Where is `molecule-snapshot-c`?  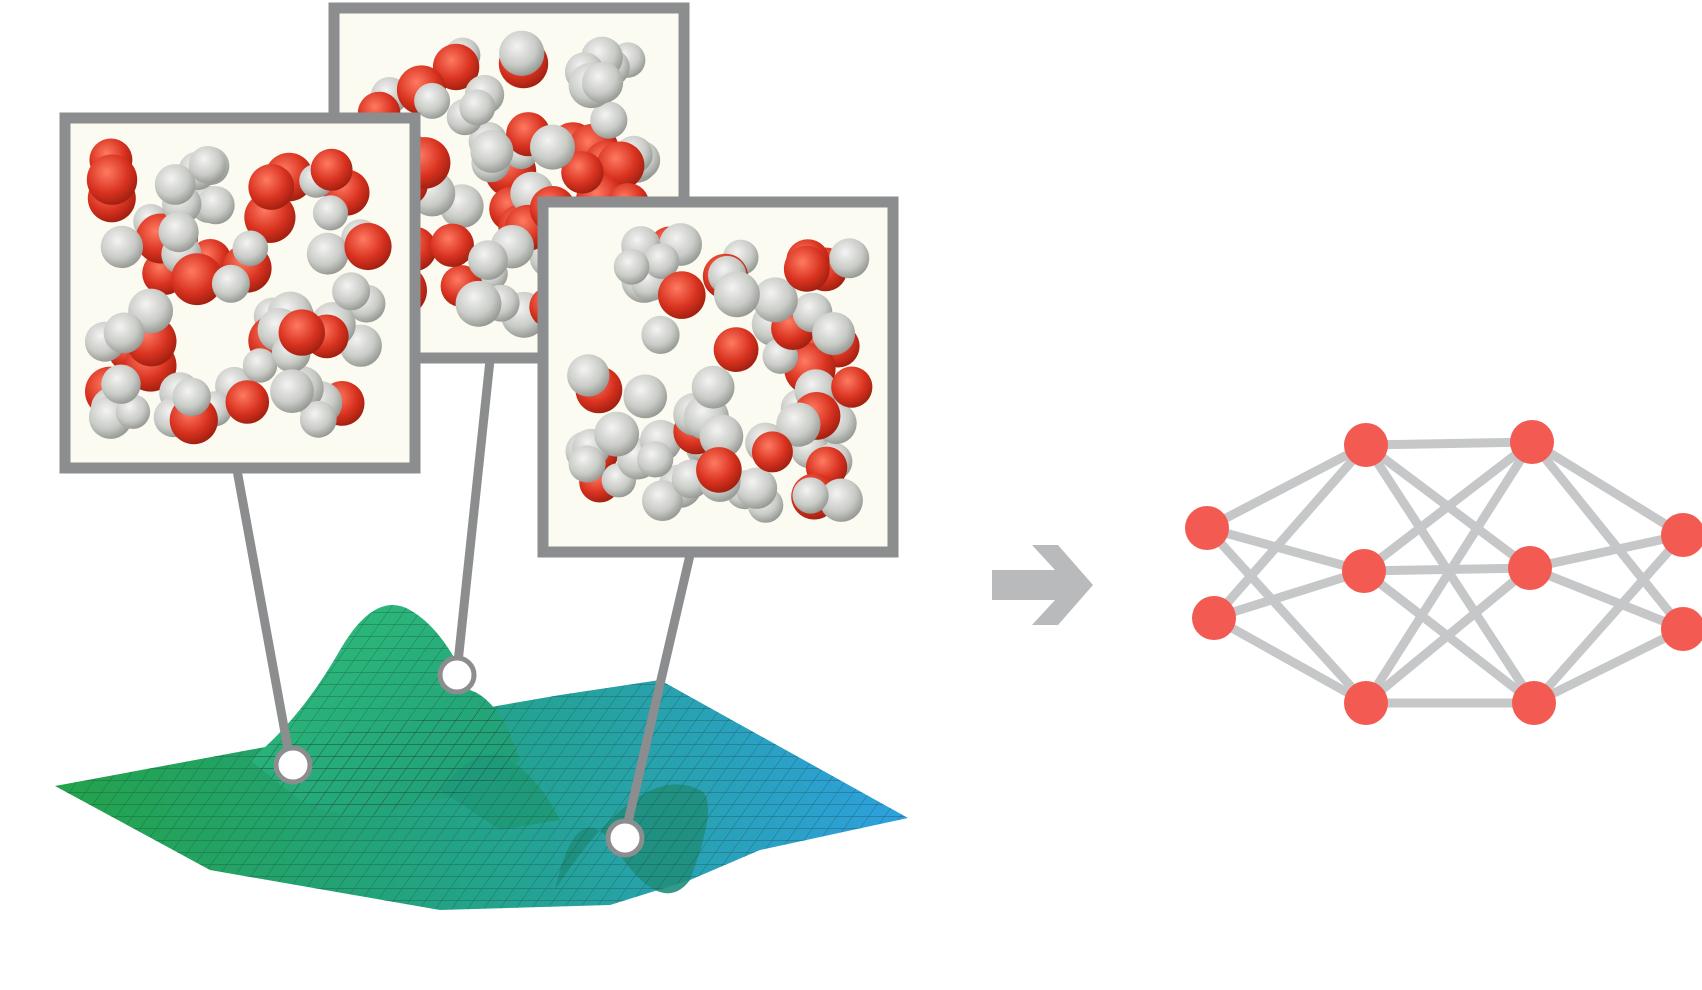 molecule-snapshot-c is located at coordinates (718, 377).